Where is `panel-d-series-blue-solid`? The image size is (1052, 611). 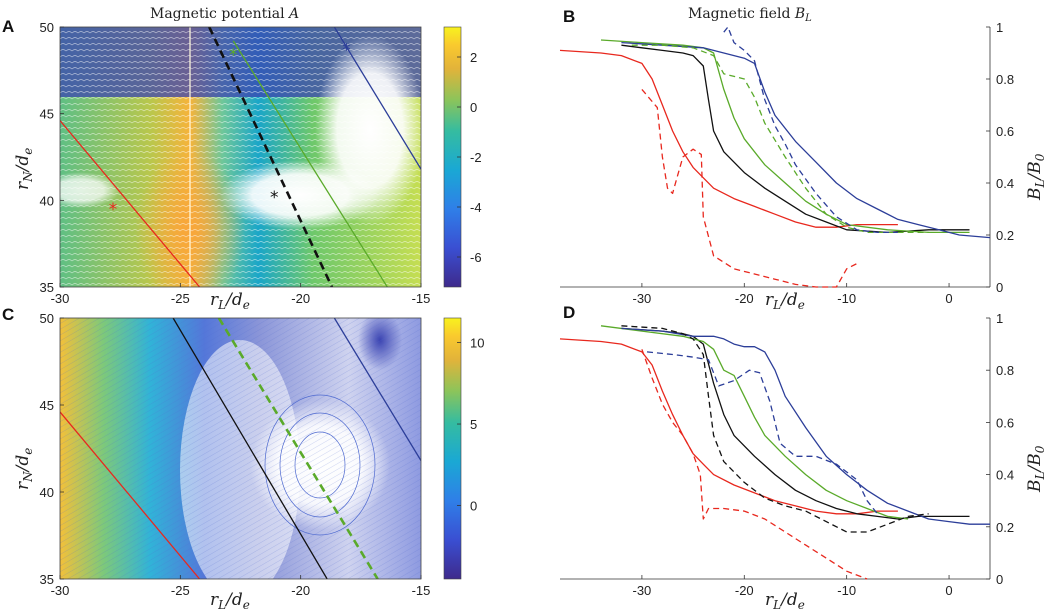
panel-d-series-blue-solid is located at coordinates (805, 426).